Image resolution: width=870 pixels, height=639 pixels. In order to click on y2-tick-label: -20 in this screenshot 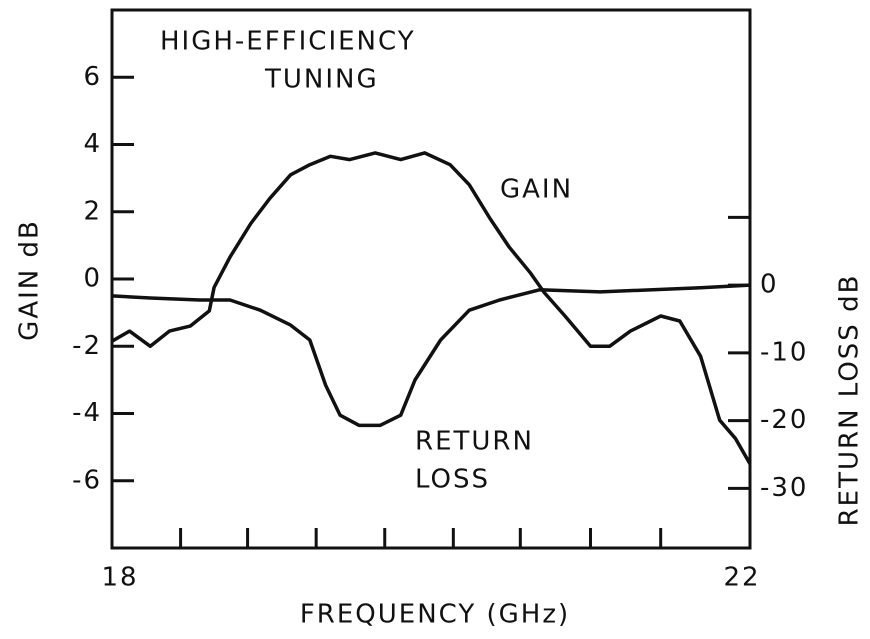, I will do `click(784, 420)`.